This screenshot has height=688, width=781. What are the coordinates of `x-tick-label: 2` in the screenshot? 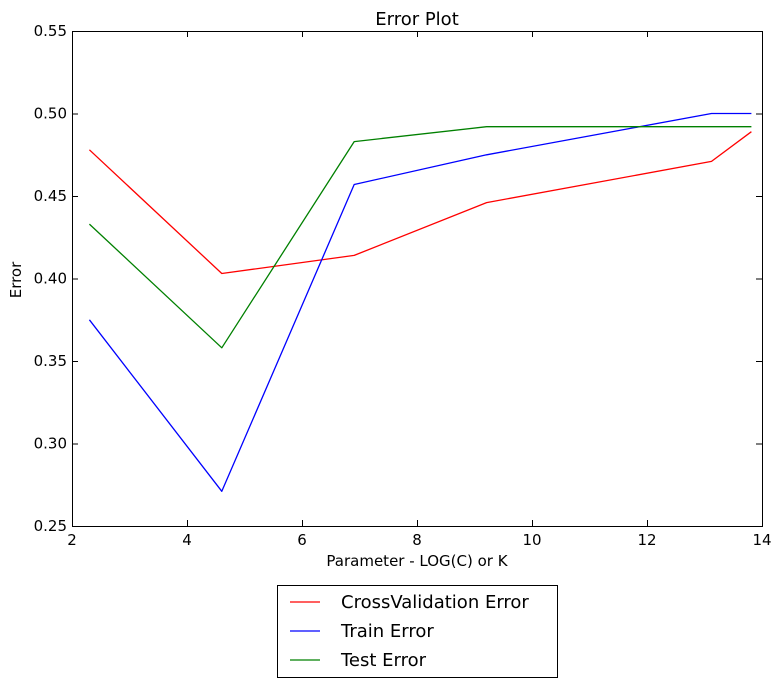 It's located at (72, 540).